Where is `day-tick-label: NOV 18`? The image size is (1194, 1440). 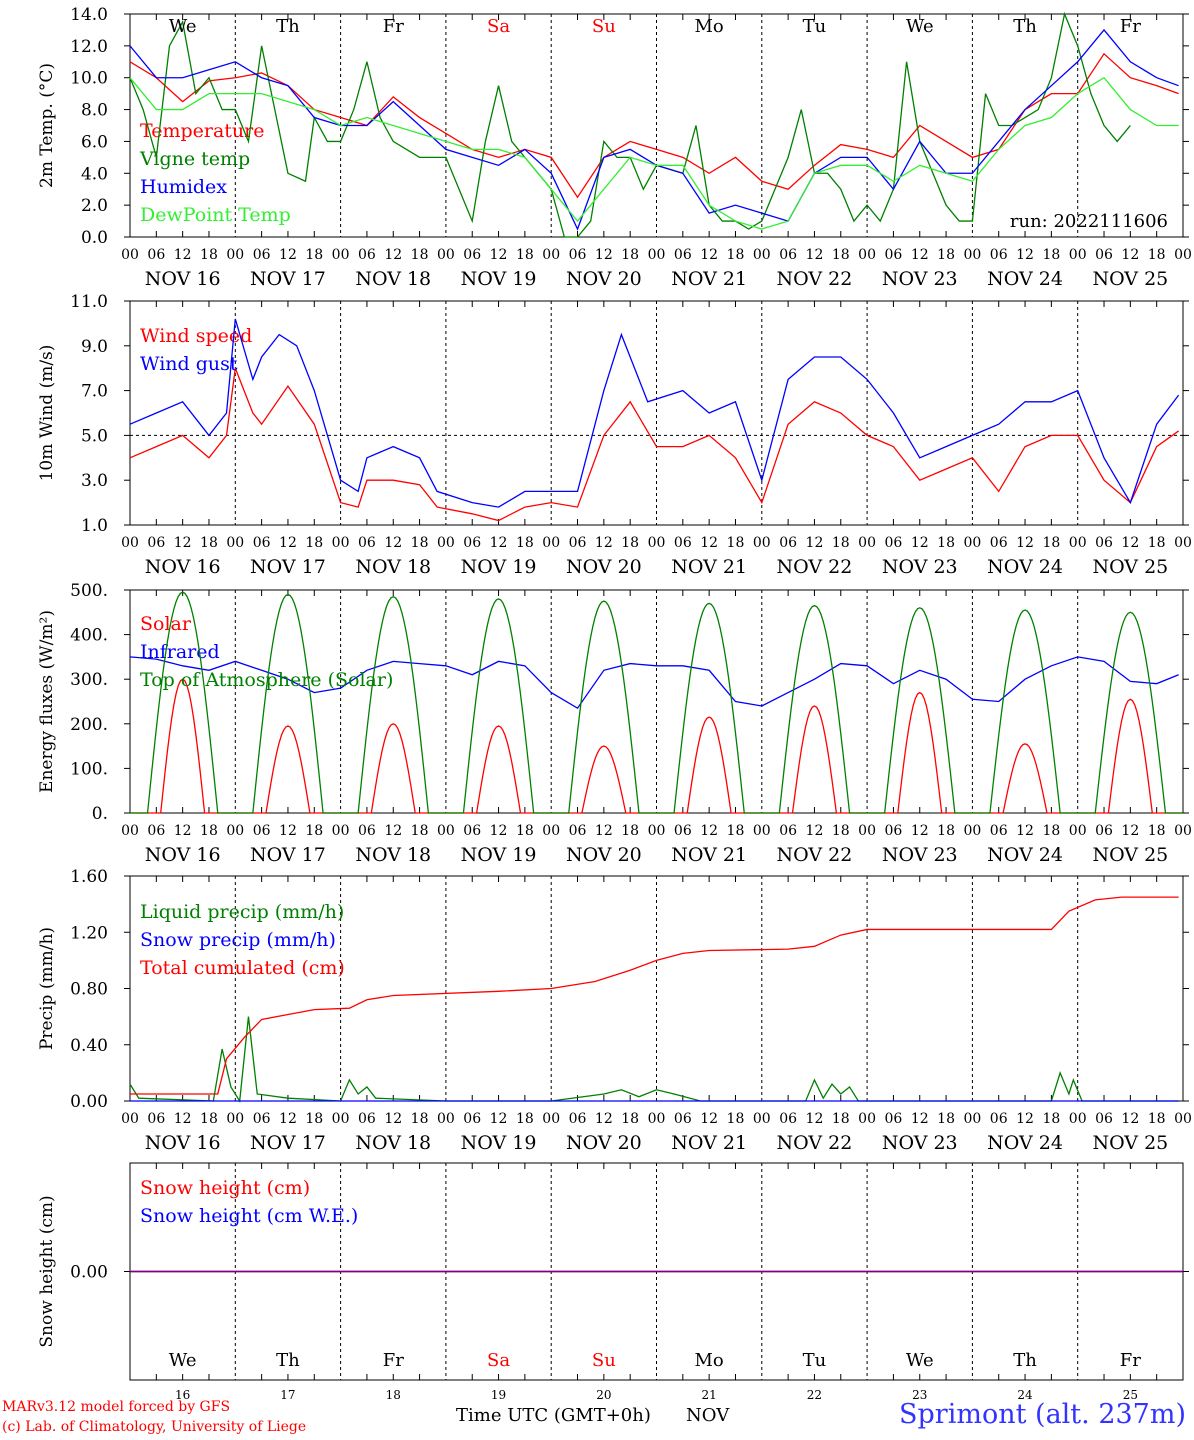 day-tick-label: NOV 18 is located at coordinates (393, 567).